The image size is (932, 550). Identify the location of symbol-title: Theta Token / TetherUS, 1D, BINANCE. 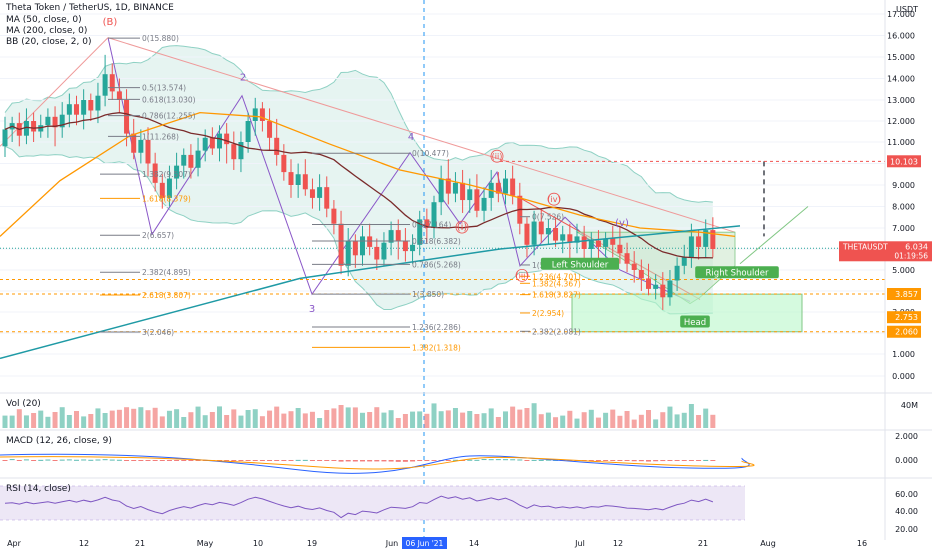
(90, 8).